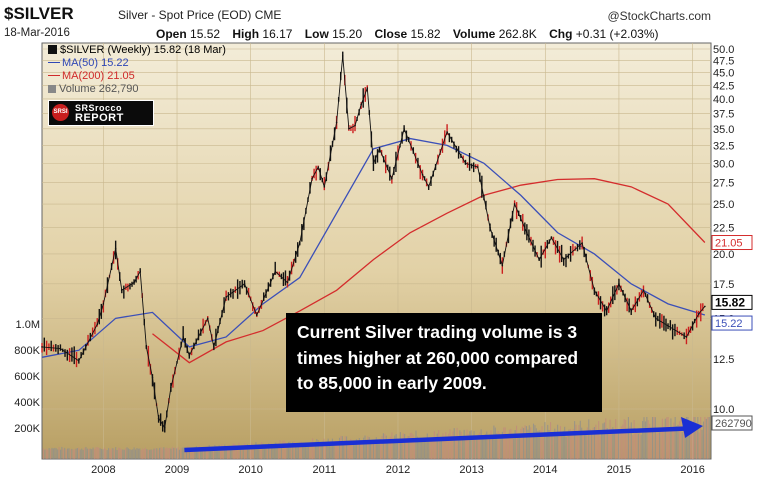 This screenshot has height=485, width=773. What do you see at coordinates (729, 324) in the screenshot?
I see `ma50-tag: 15.22` at bounding box center [729, 324].